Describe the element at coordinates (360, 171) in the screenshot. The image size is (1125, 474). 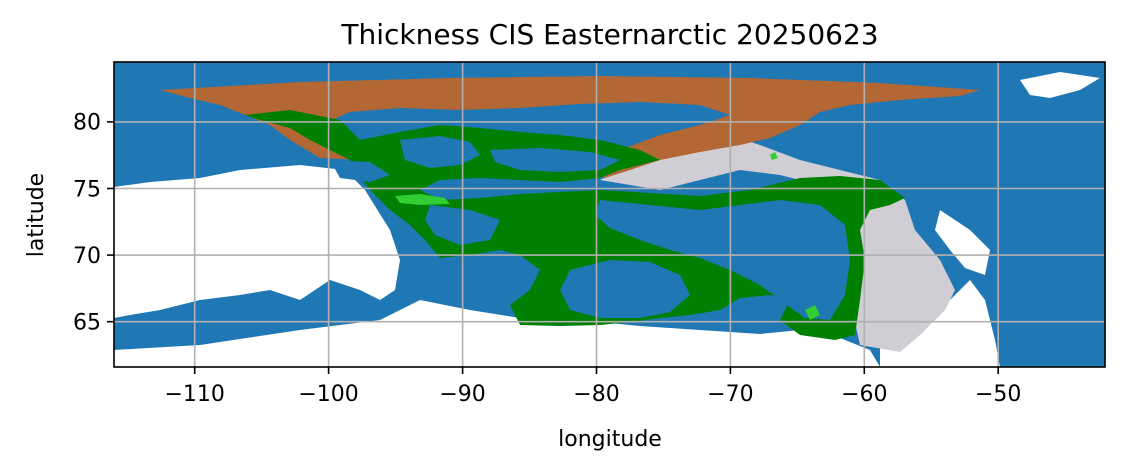
I see `land-island-melville` at that location.